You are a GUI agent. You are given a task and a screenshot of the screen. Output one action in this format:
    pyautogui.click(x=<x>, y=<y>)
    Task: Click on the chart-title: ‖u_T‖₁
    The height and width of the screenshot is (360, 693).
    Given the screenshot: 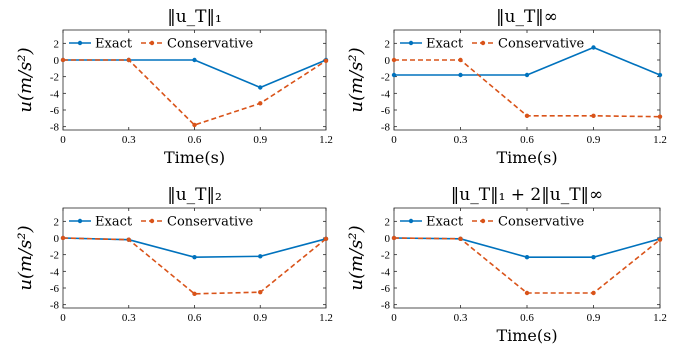 What is the action you would take?
    pyautogui.click(x=194, y=17)
    